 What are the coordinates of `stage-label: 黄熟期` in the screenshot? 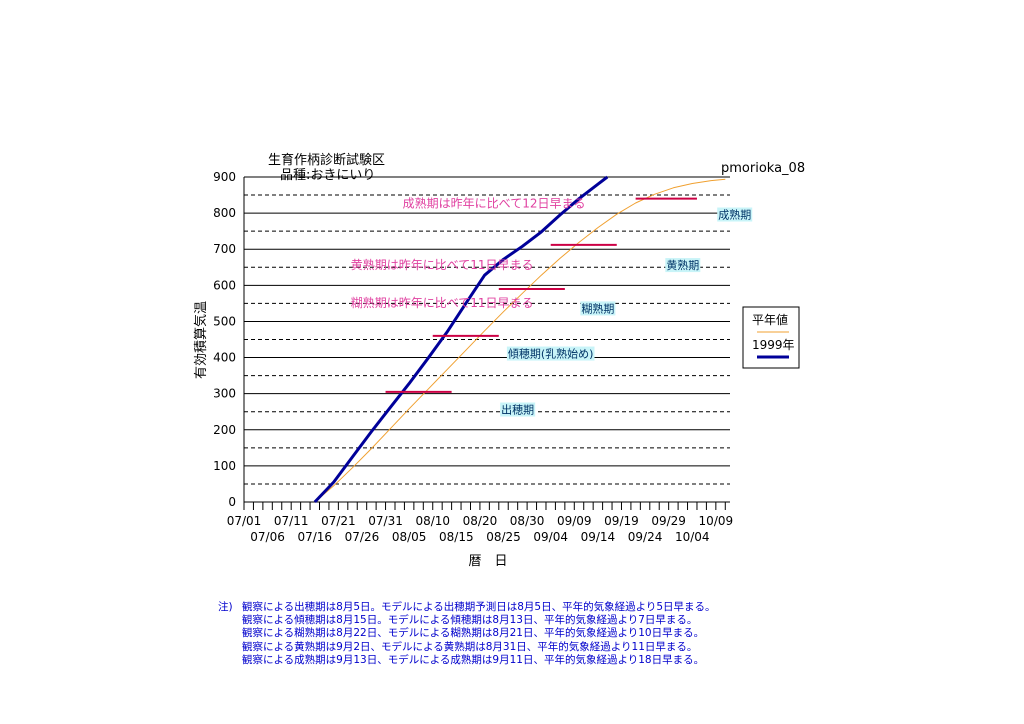 It's located at (682, 265).